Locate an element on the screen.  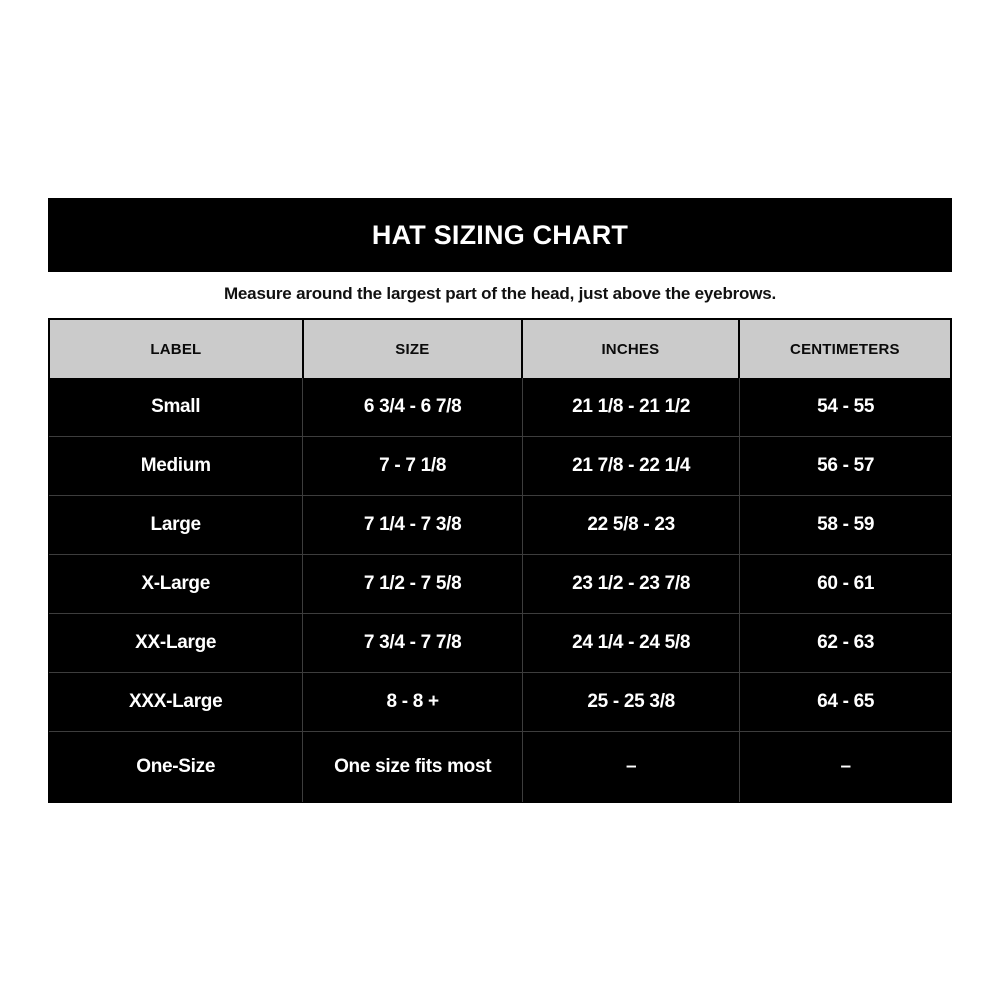
table-row: One-Size One size fits most – – is located at coordinates (500, 766).